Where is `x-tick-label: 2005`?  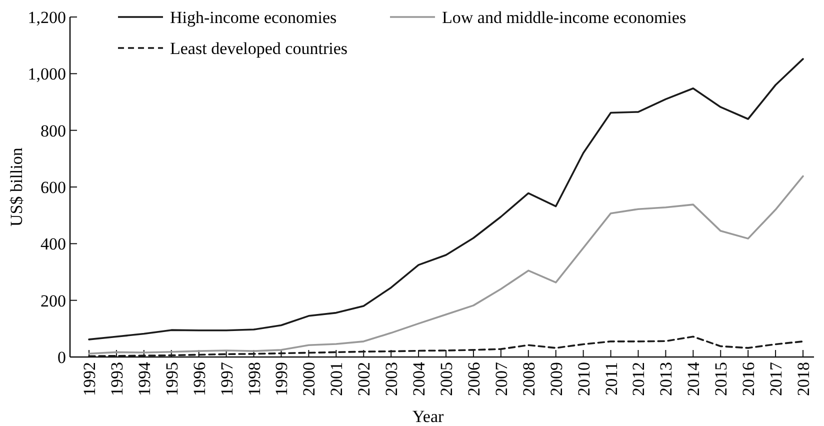 x-tick-label: 2005 is located at coordinates (446, 379).